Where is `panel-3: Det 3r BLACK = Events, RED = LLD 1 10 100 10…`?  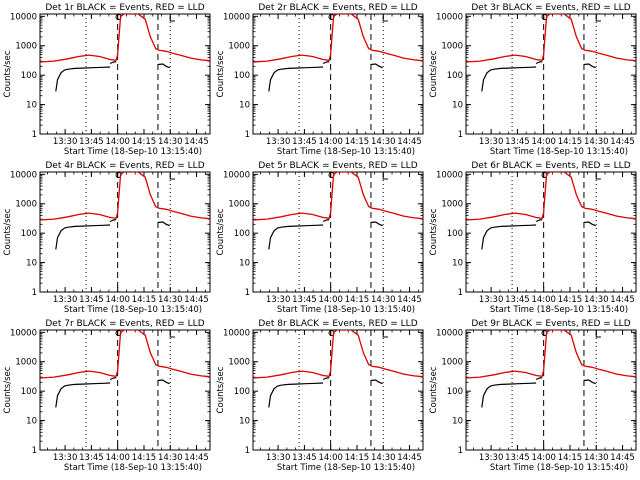
panel-3: Det 3r BLACK = Events, RED = LLD 1 10 100 10… is located at coordinates (533, 80).